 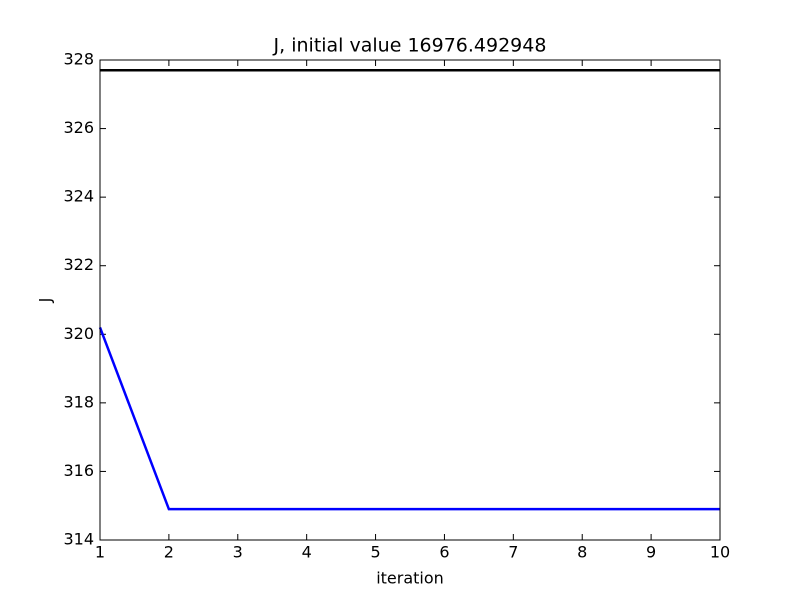 What do you see at coordinates (238, 552) in the screenshot?
I see `x-tick-label: 3` at bounding box center [238, 552].